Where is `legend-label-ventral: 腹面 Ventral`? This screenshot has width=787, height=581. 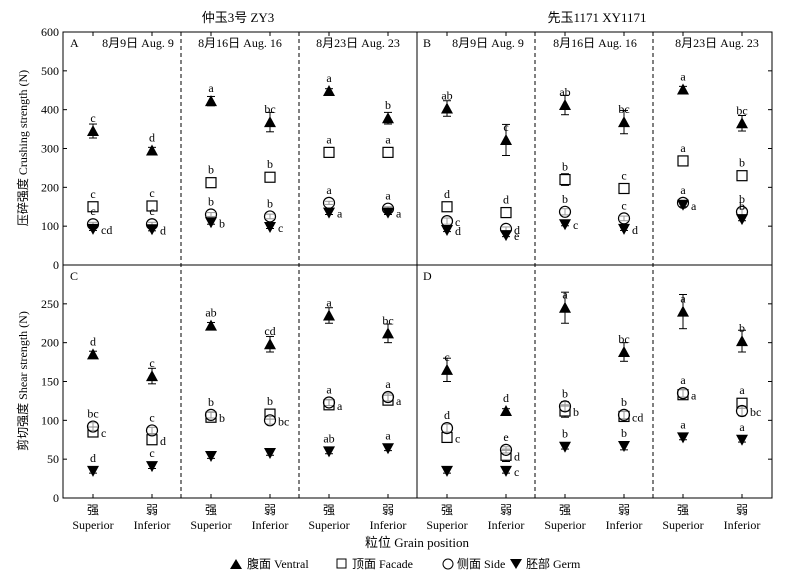 legend-label-ventral: 腹面 Ventral is located at coordinates (278, 564).